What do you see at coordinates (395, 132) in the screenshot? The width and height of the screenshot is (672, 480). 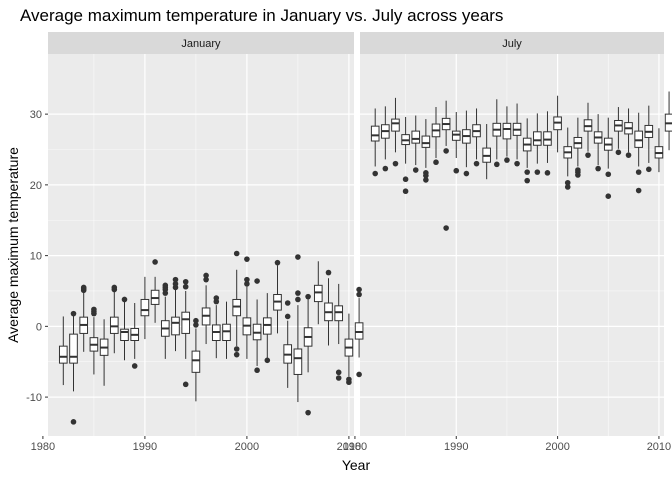 I see `box-july-1984` at bounding box center [395, 132].